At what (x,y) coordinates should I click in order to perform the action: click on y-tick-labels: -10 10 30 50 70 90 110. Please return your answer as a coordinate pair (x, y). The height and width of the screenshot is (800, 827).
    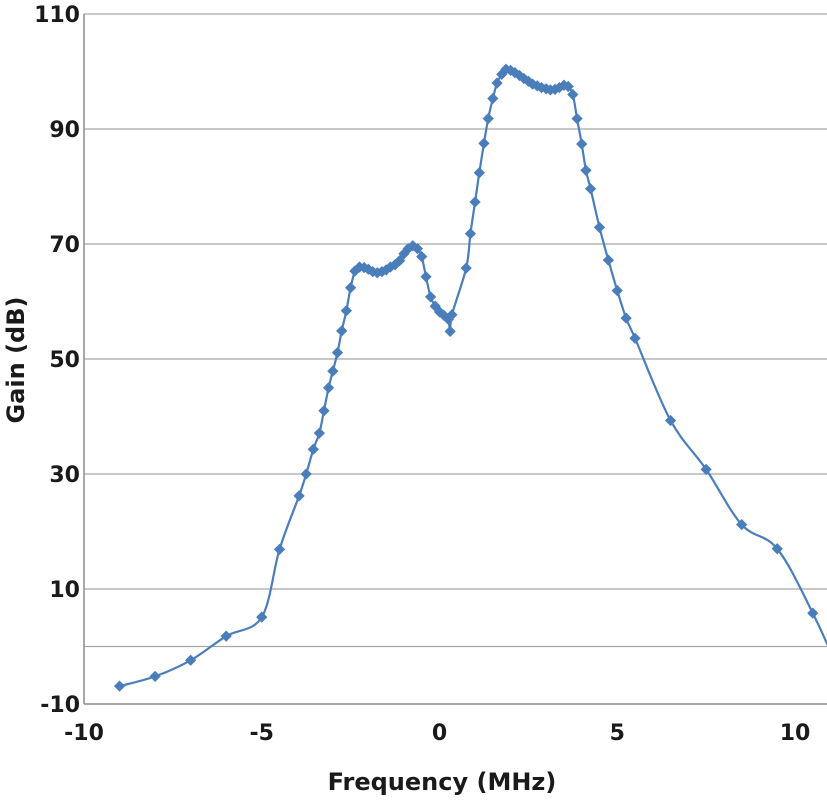
    Looking at the image, I should click on (57, 360).